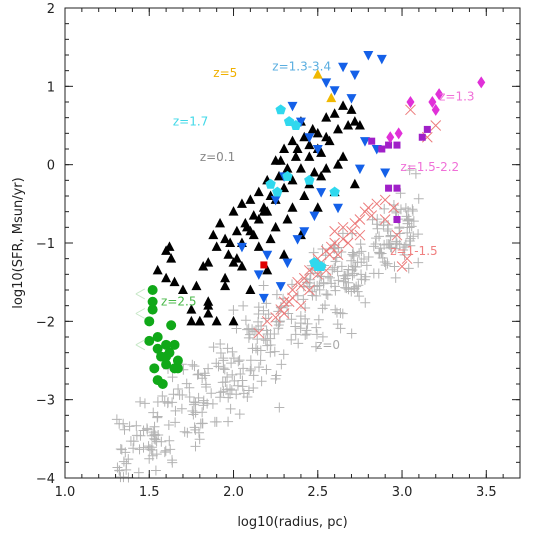 Image resolution: width=550 pixels, height=533 pixels. I want to click on series-annotation: z=0, so click(328, 345).